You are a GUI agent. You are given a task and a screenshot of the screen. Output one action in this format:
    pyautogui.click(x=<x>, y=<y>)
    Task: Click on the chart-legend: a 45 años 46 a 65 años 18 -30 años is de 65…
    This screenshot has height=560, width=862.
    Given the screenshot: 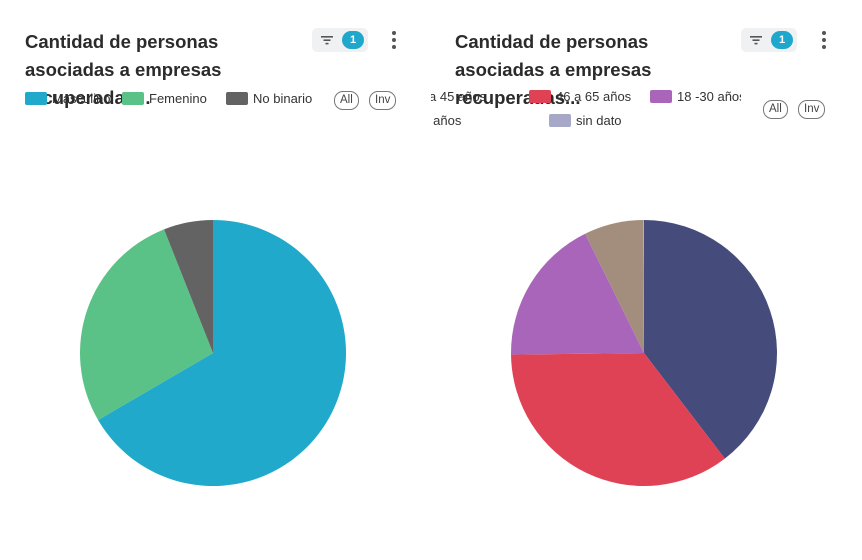 What is the action you would take?
    pyautogui.click(x=586, y=110)
    